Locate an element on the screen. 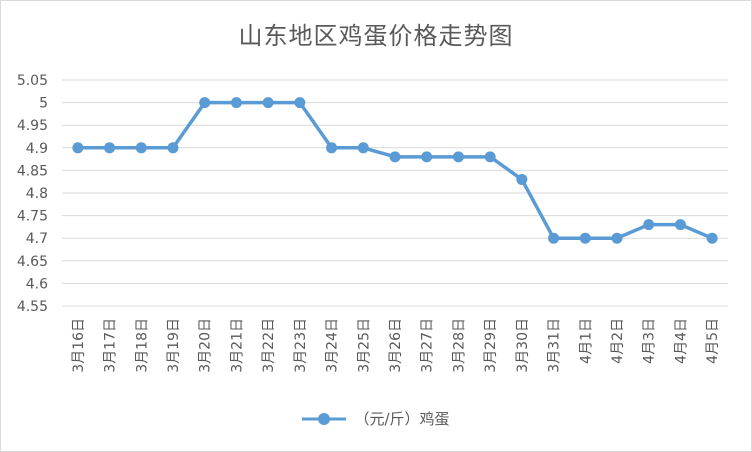  y-tick-label: 4.85 is located at coordinates (32, 171).